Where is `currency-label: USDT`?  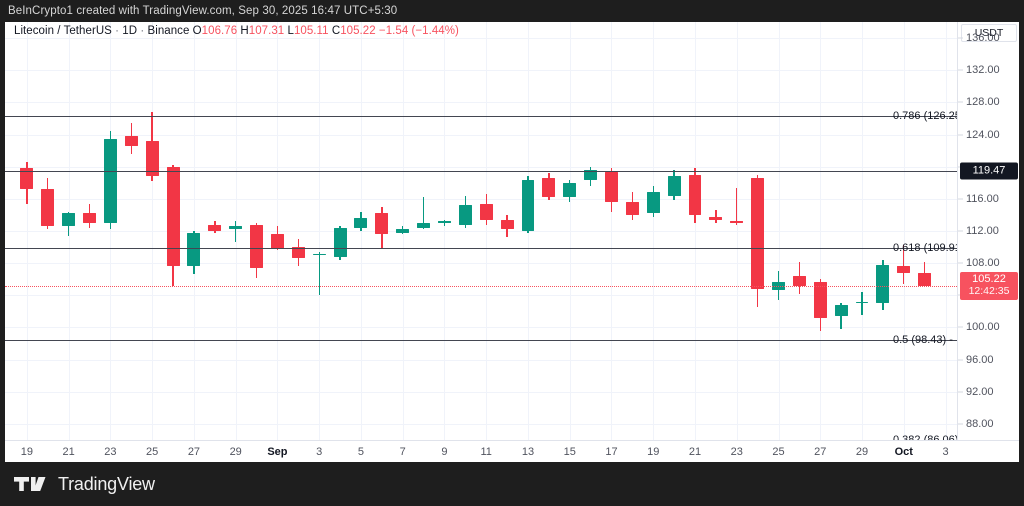 currency-label: USDT is located at coordinates (989, 33).